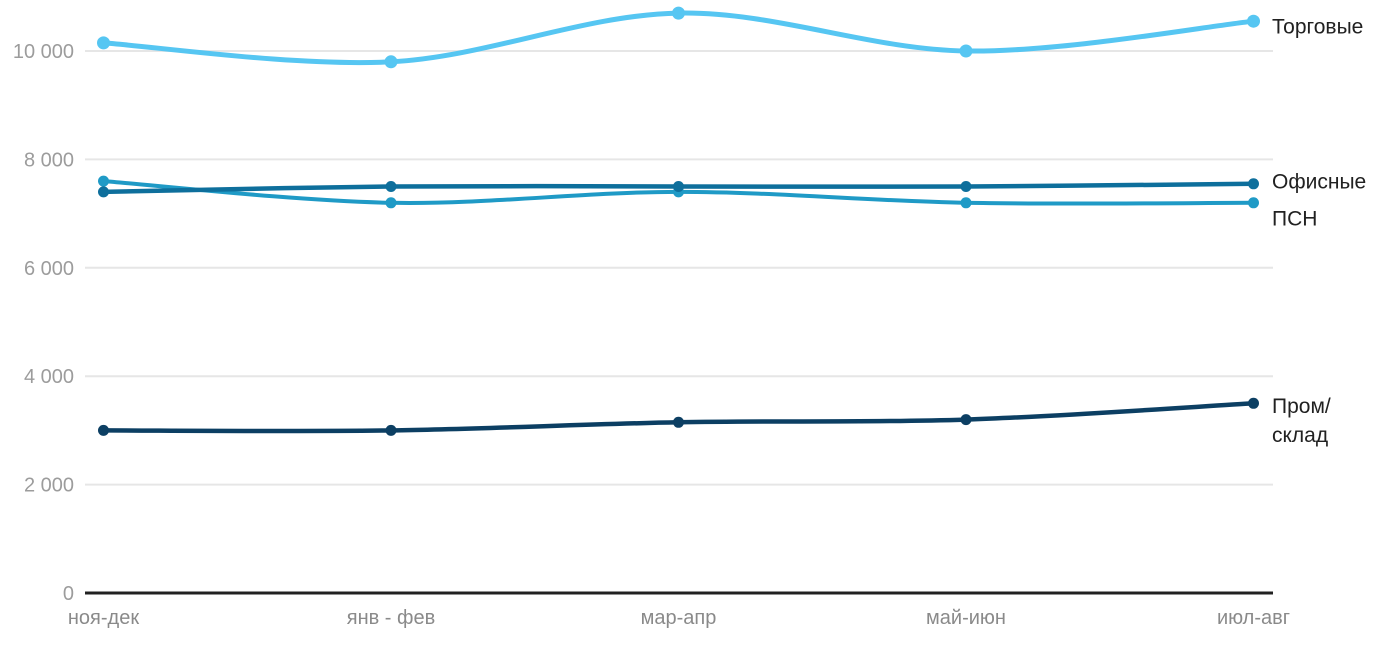 The width and height of the screenshot is (1400, 650). What do you see at coordinates (68, 594) in the screenshot?
I see `y-tick-label-0: 0` at bounding box center [68, 594].